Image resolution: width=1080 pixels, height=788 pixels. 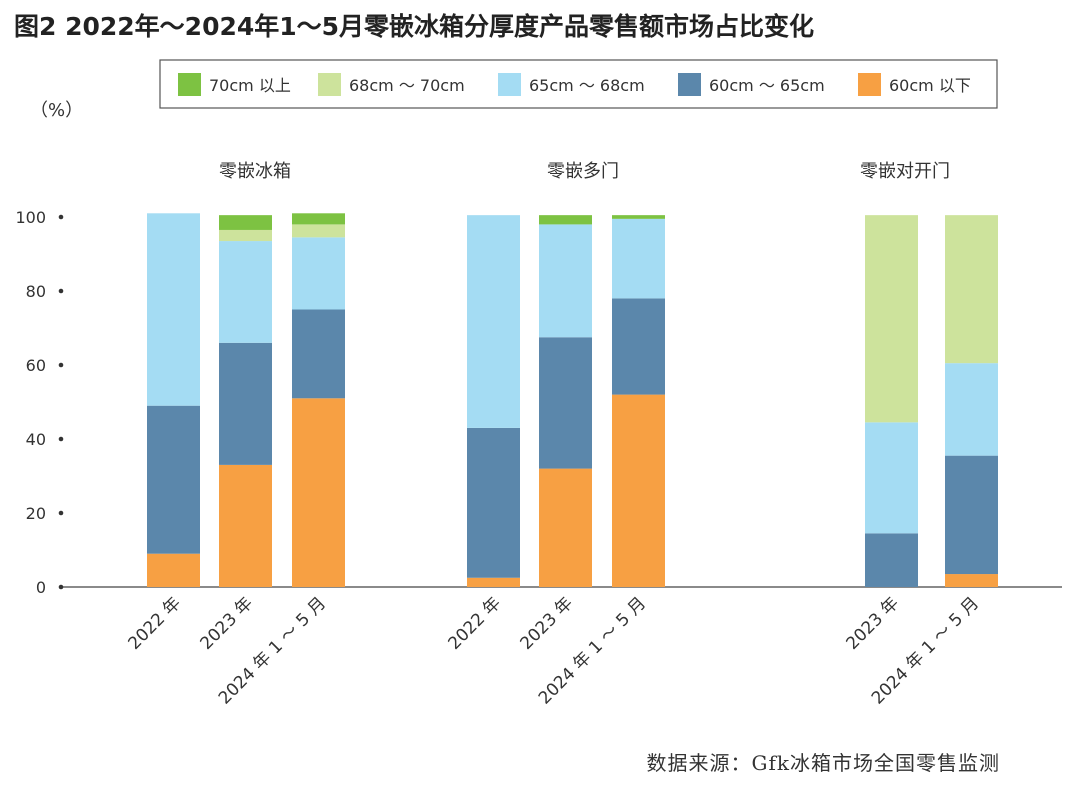 What do you see at coordinates (905, 171) in the screenshot?
I see `group-title: 零嵌对开门` at bounding box center [905, 171].